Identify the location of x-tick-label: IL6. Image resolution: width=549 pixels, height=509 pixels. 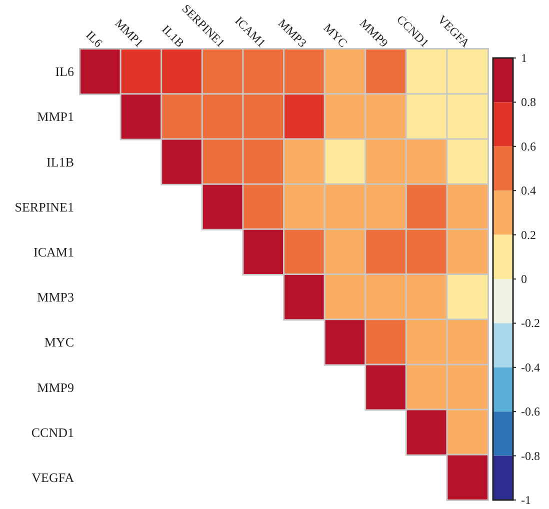
(94, 39).